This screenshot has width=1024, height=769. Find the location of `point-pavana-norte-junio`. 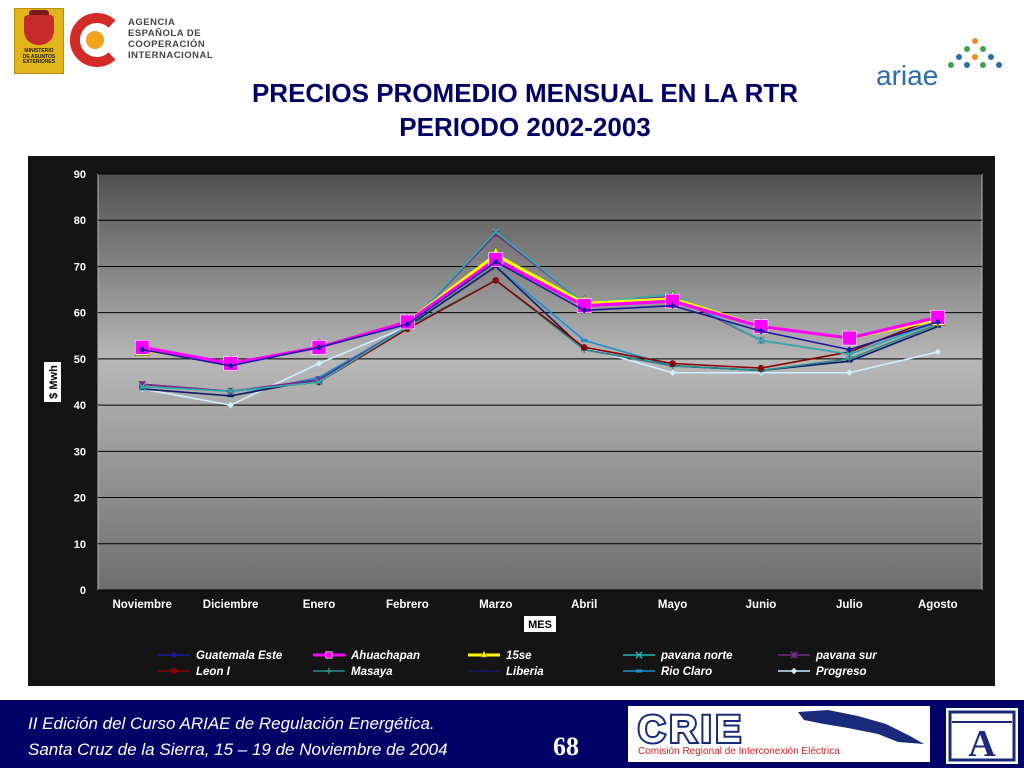

point-pavana-norte-junio is located at coordinates (761, 340).